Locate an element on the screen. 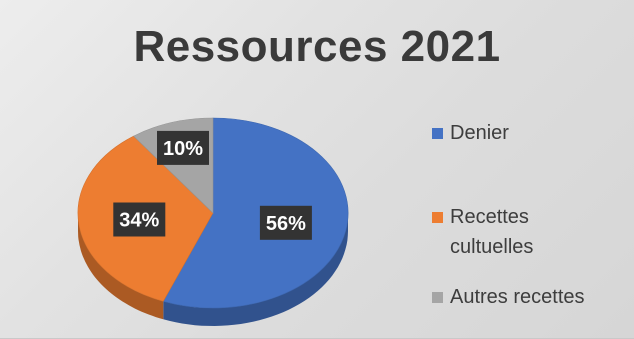 The width and height of the screenshot is (634, 339). pie-depth-denier is located at coordinates (255, 269).